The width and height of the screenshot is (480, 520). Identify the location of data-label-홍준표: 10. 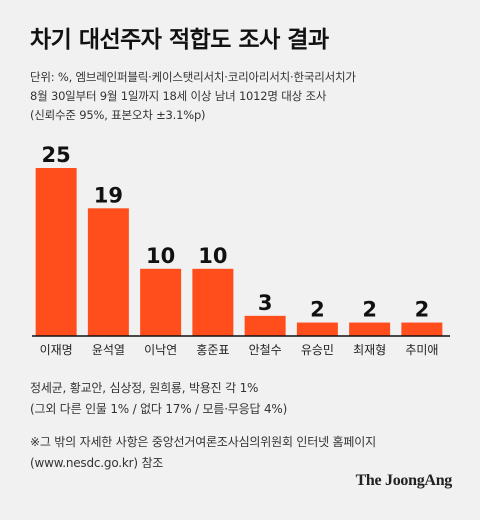
(212, 256).